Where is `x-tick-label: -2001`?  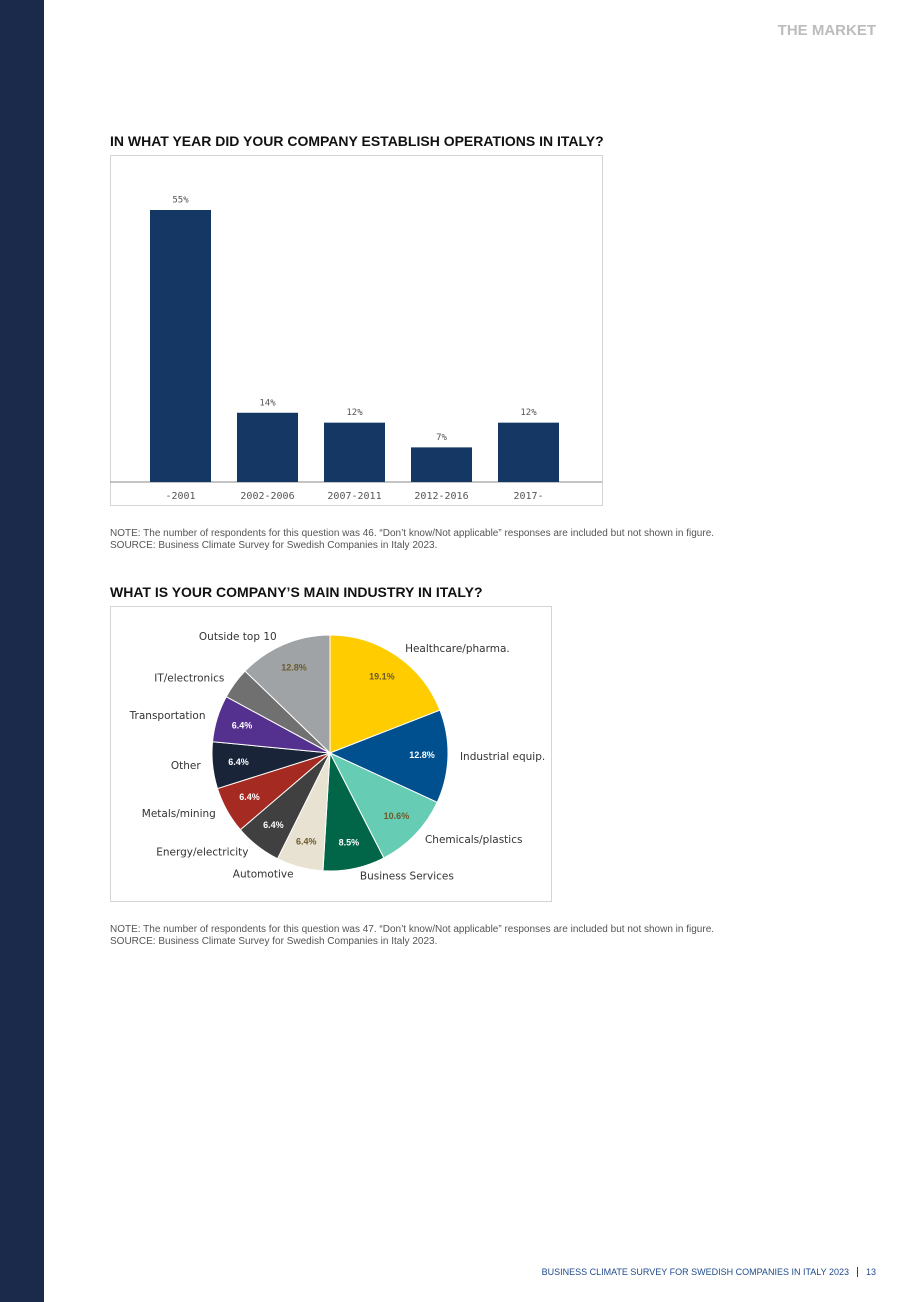 x-tick-label: -2001 is located at coordinates (180, 496).